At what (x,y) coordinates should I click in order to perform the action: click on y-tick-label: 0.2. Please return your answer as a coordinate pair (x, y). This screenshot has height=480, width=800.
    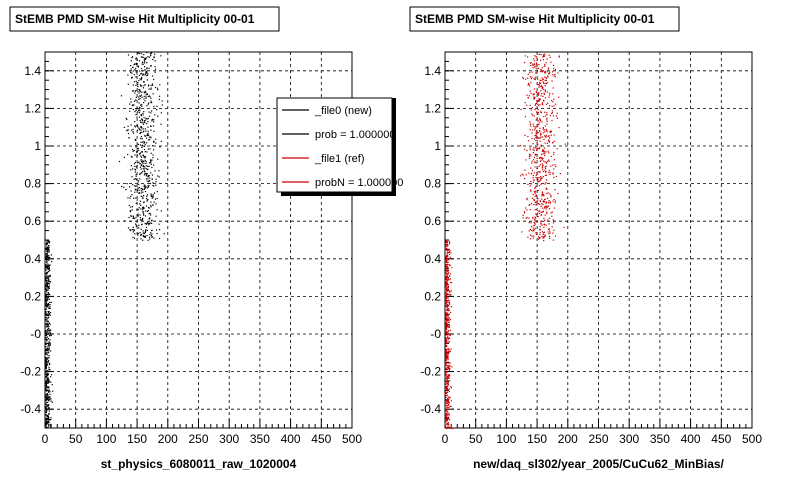
    Looking at the image, I should click on (432, 296).